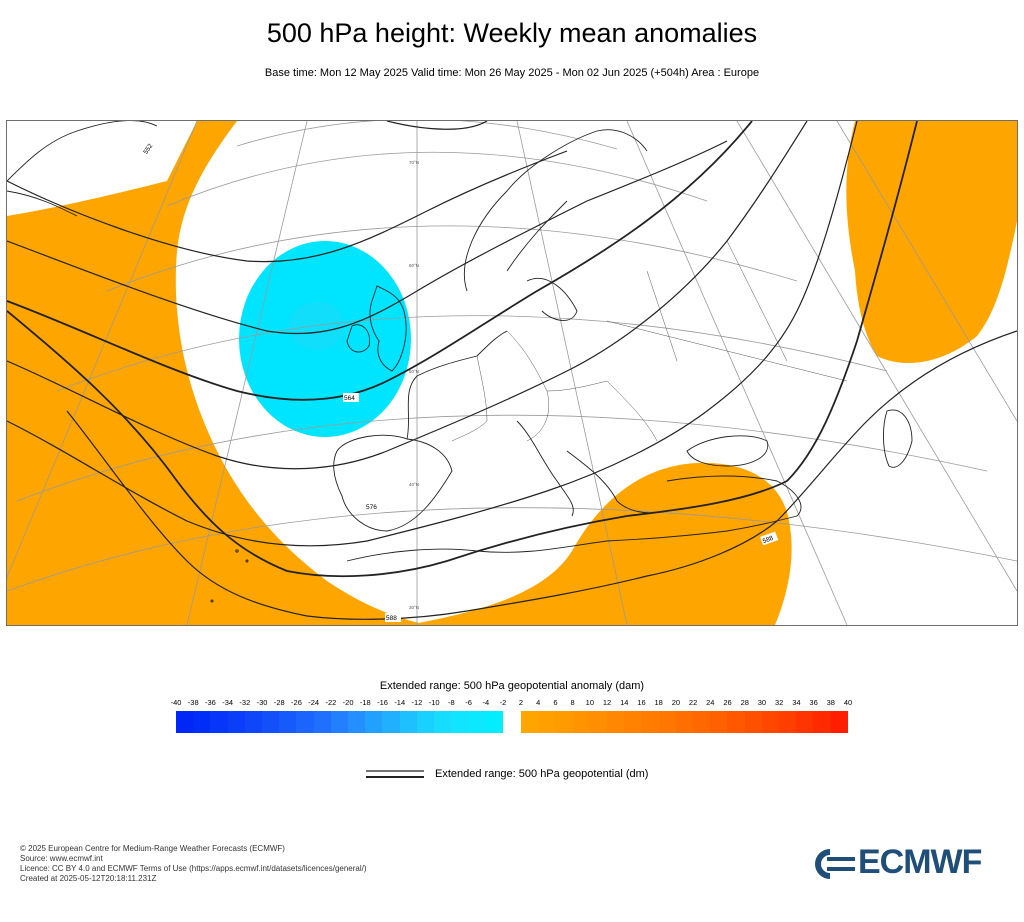  Describe the element at coordinates (607, 702) in the screenshot. I see `colorbar-tick-label: 12` at that location.